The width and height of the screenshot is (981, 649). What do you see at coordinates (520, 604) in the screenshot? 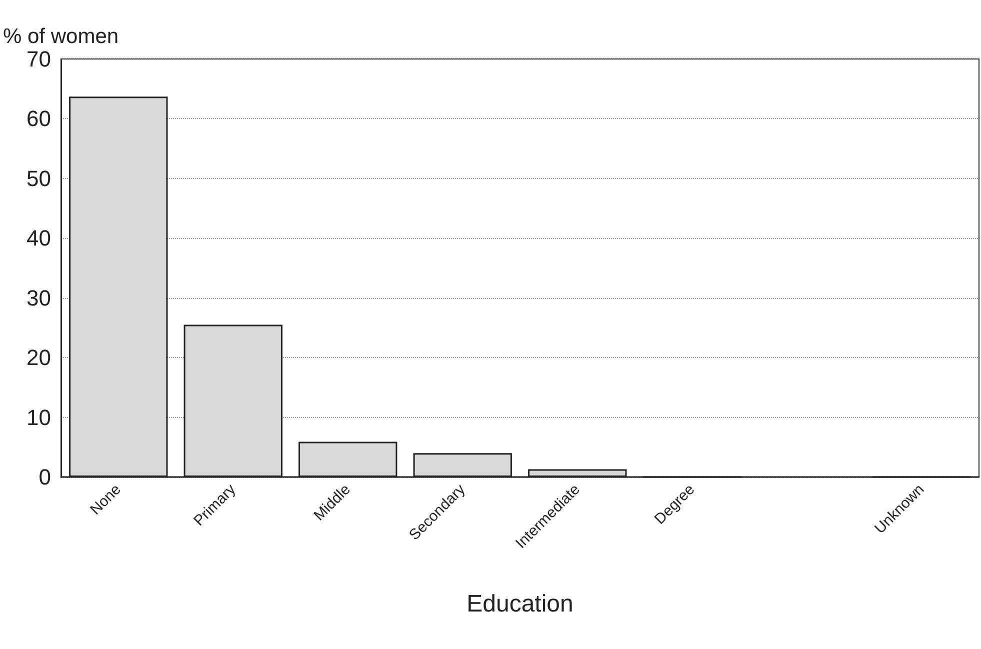
I see `x-axis-title: Education` at bounding box center [520, 604].